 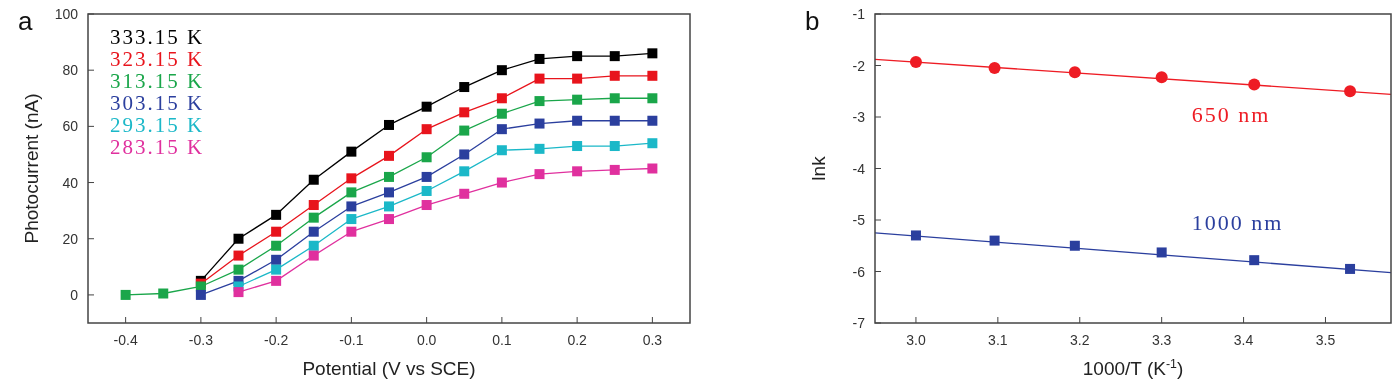 What do you see at coordinates (1325, 340) in the screenshot?
I see `x-tick-label: 3.5` at bounding box center [1325, 340].